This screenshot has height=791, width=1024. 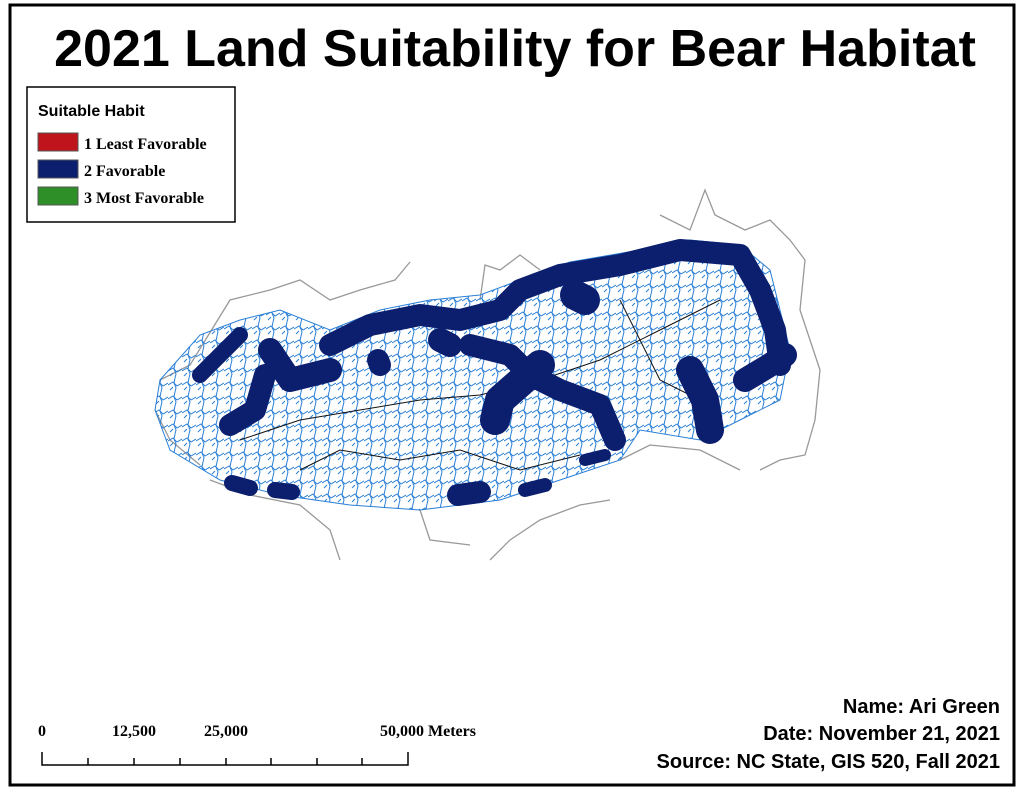 I want to click on scale-label: 50,000 Meters, so click(x=428, y=731).